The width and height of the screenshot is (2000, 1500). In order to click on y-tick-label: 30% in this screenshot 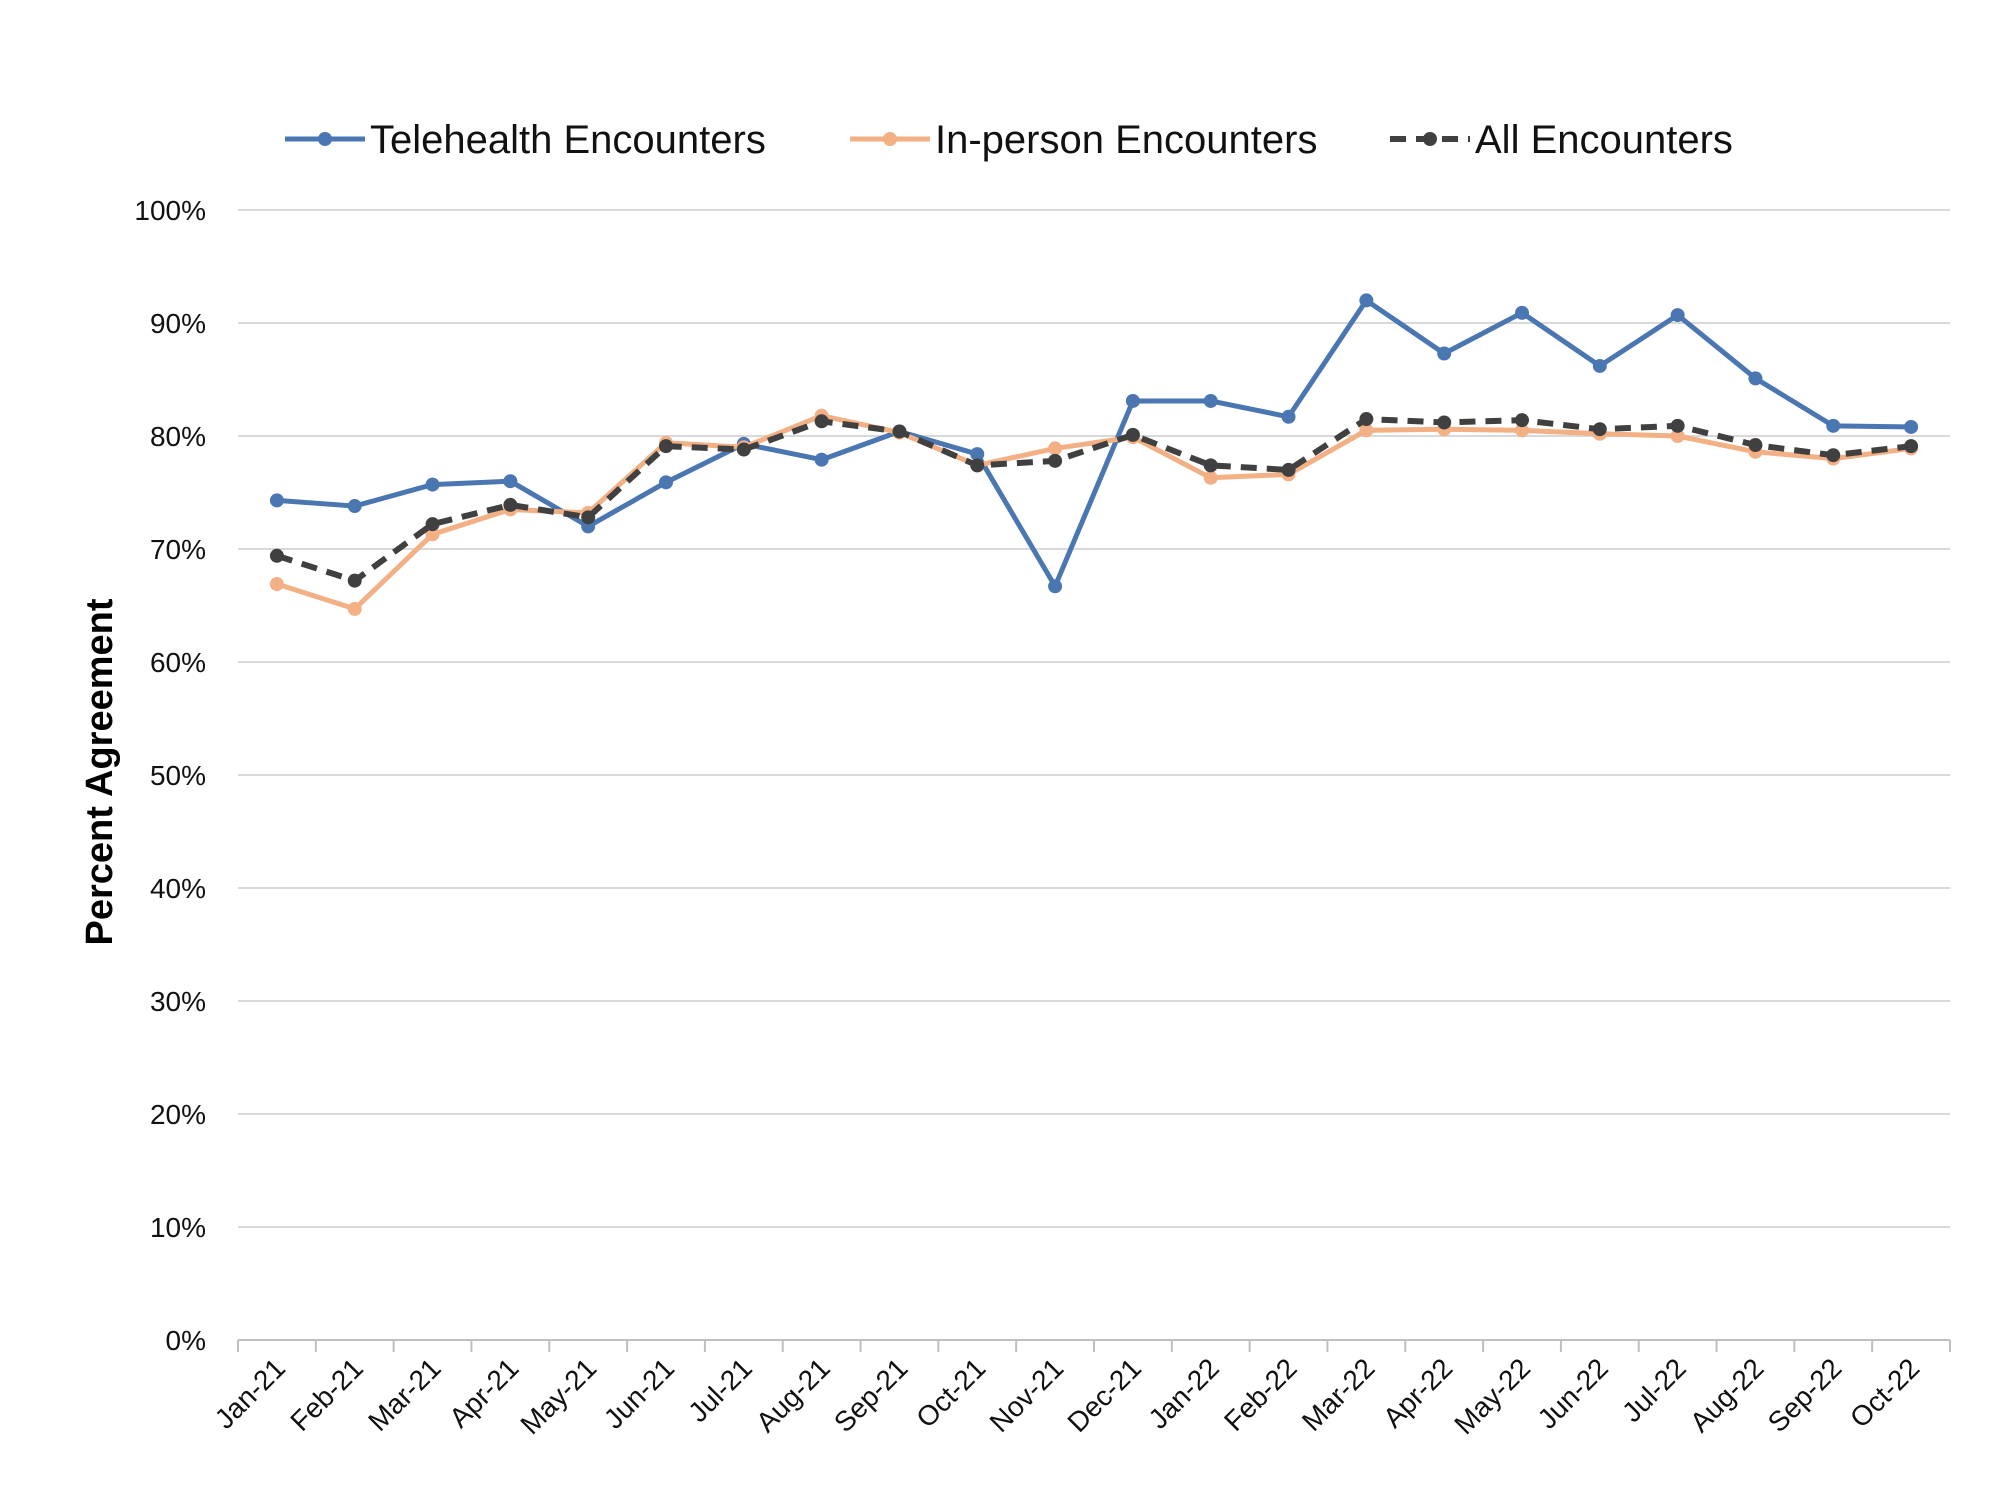, I will do `click(178, 1001)`.